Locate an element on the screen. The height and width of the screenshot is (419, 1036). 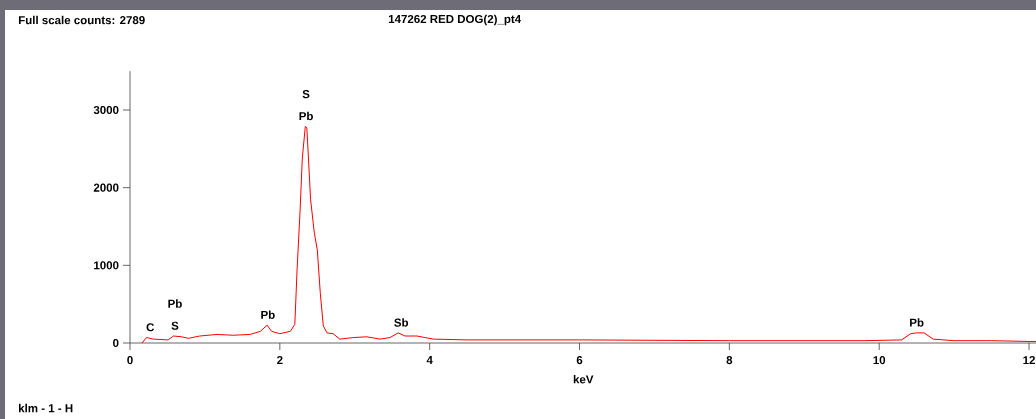
text: Full scale counts: 2789 is located at coordinates (81, 20).